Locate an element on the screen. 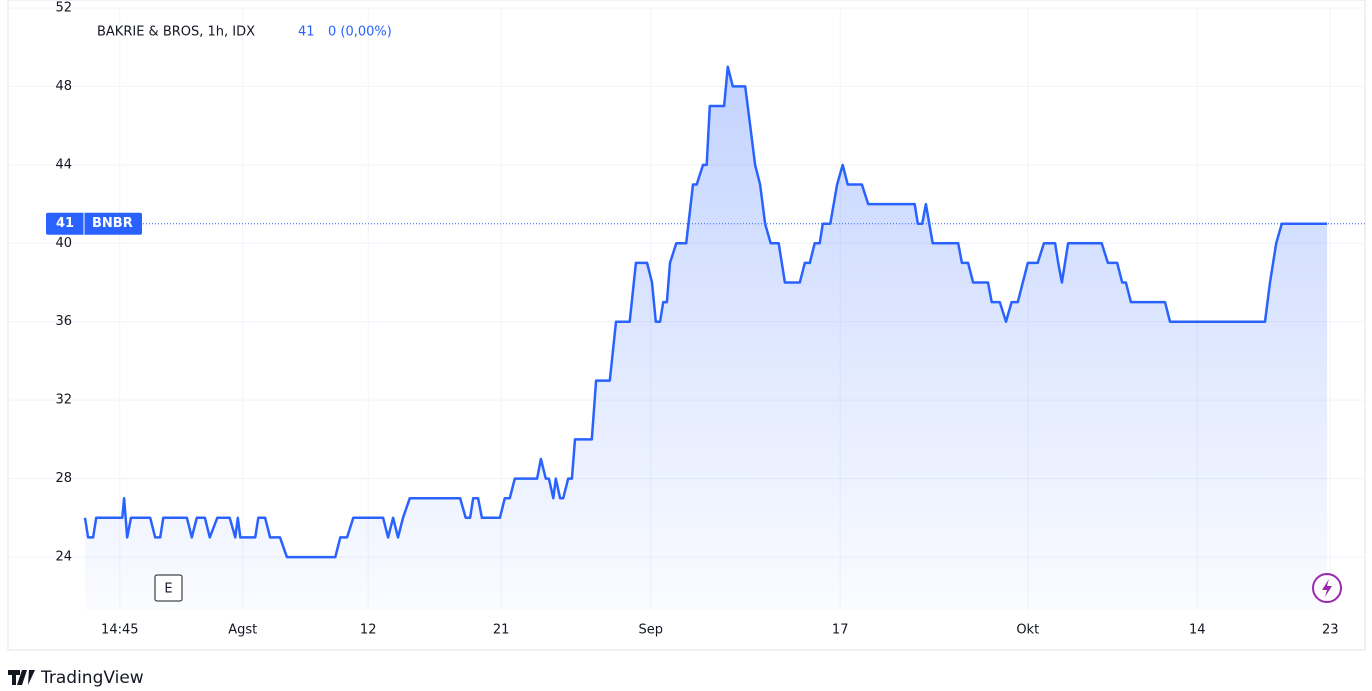  event-box is located at coordinates (168, 588).